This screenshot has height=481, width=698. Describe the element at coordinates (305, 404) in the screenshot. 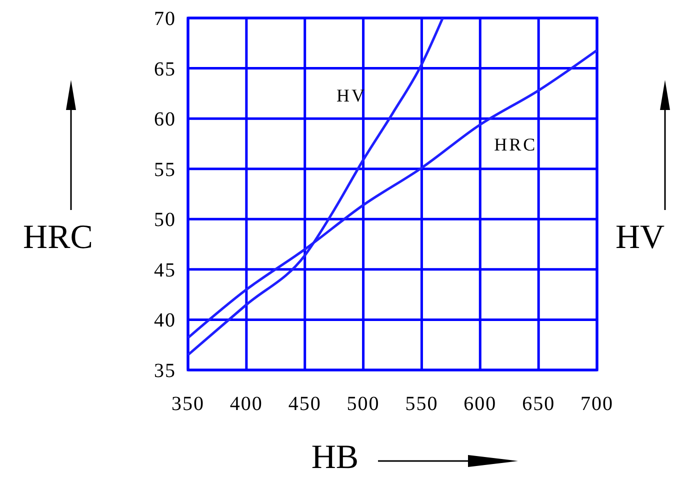

I see `x-tick-label: 450` at that location.